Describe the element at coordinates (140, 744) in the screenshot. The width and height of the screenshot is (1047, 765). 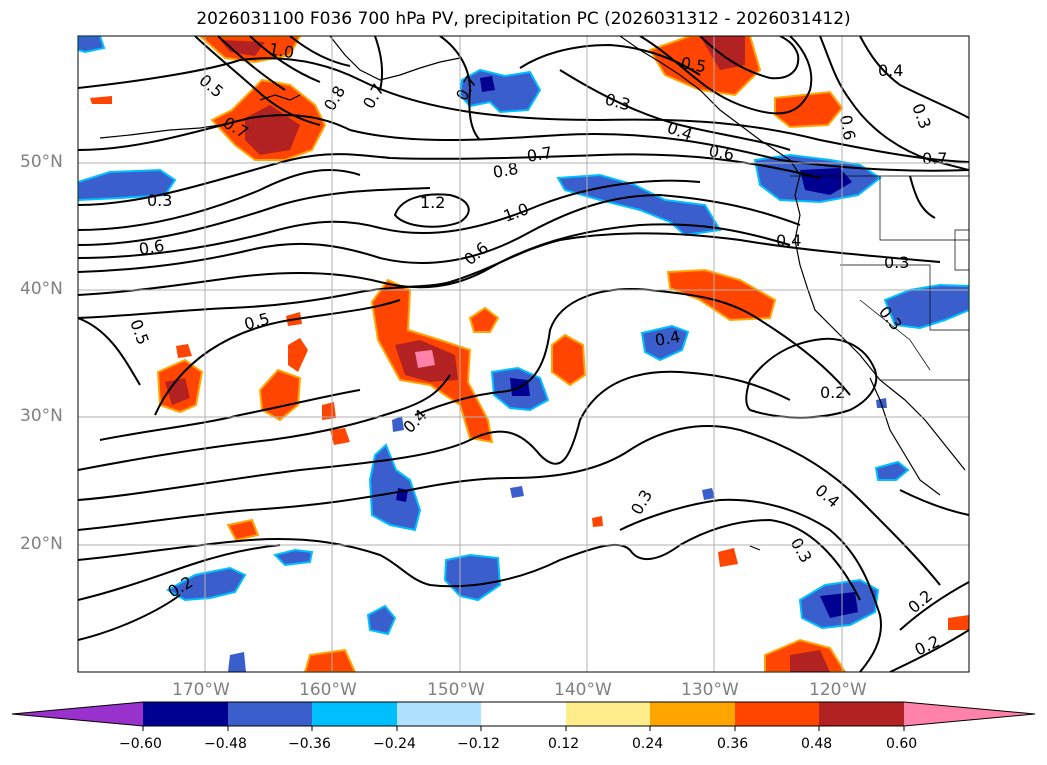
I see `colorbar-tick-label: −0.60` at that location.